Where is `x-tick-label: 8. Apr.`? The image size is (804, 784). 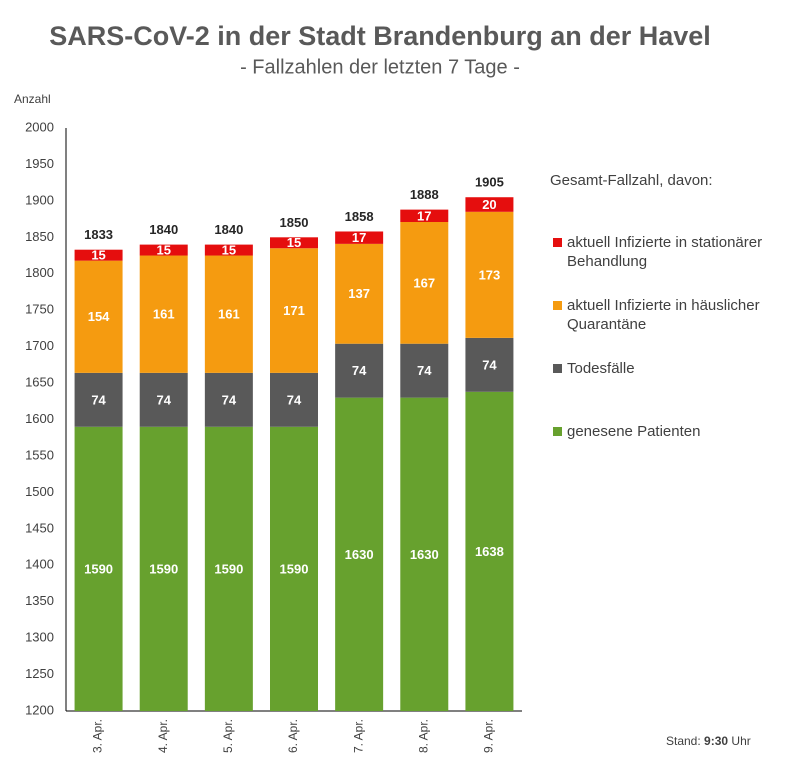
x-tick-label: 8. Apr. is located at coordinates (423, 736).